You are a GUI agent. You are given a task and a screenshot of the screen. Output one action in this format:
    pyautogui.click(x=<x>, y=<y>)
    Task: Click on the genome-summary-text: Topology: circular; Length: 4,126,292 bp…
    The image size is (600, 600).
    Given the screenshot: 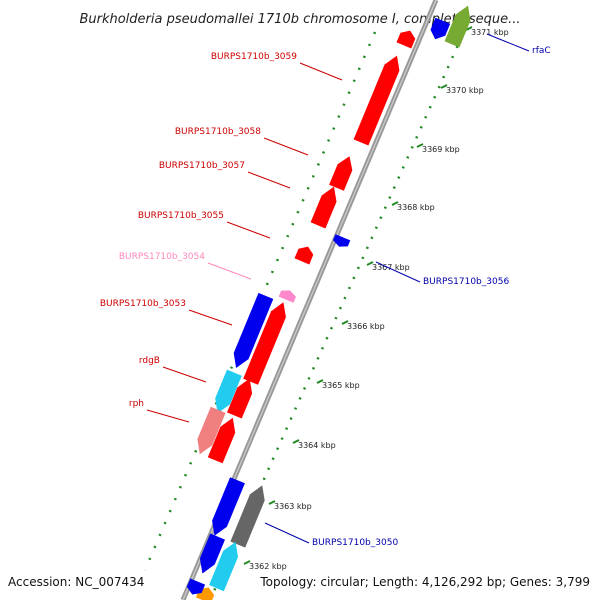 What is the action you would take?
    pyautogui.click(x=424, y=582)
    